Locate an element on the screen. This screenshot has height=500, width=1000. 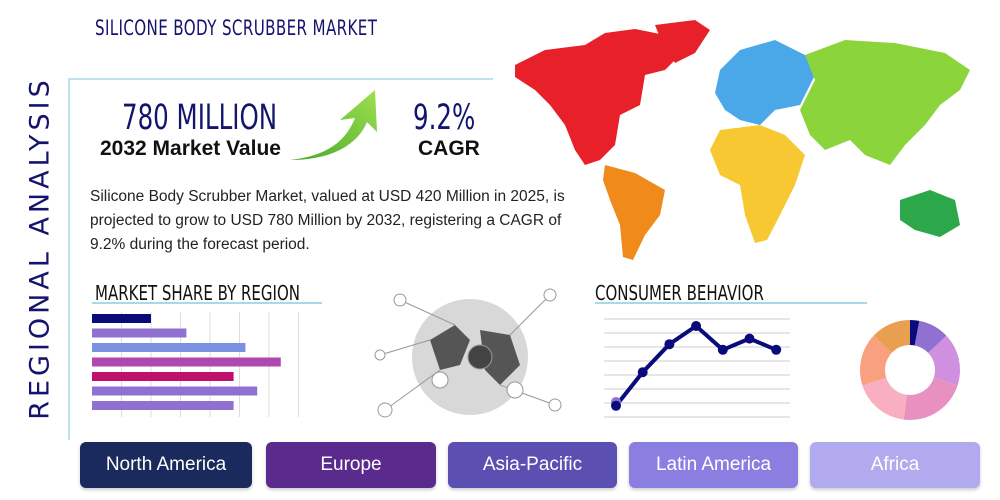
market-share-rule is located at coordinates (207, 303).